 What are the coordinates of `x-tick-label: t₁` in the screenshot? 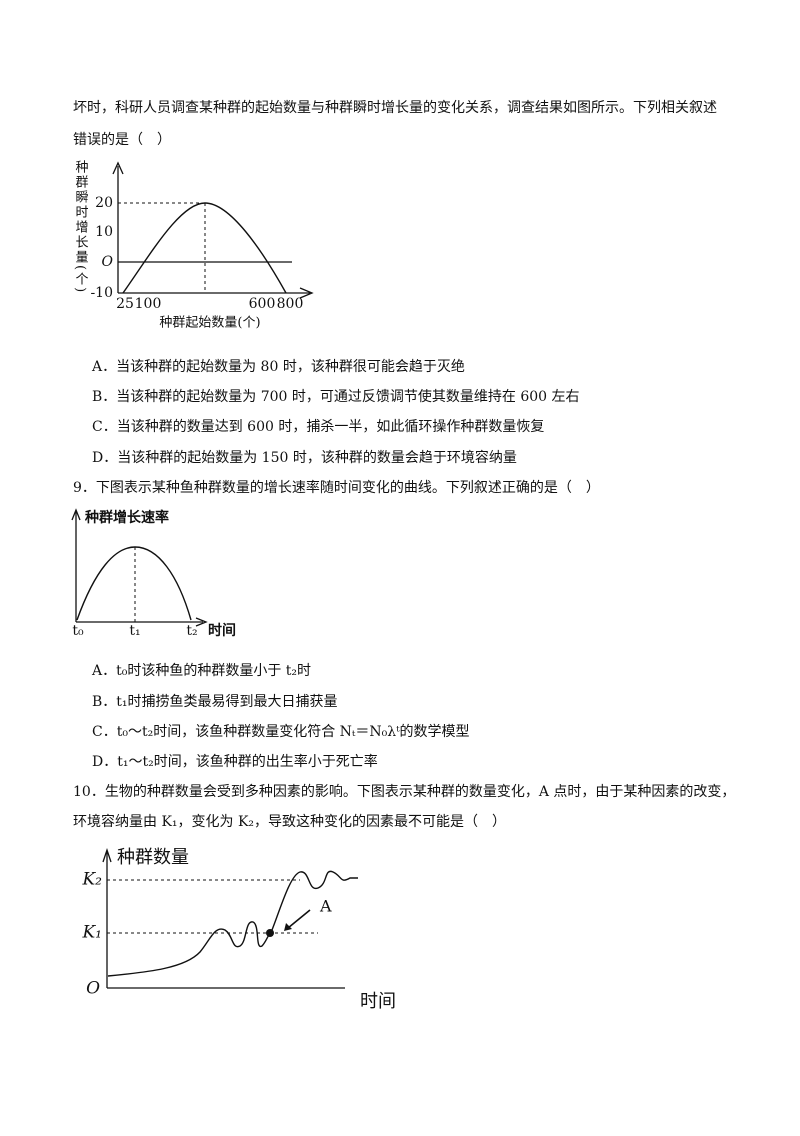 It's located at (134, 631).